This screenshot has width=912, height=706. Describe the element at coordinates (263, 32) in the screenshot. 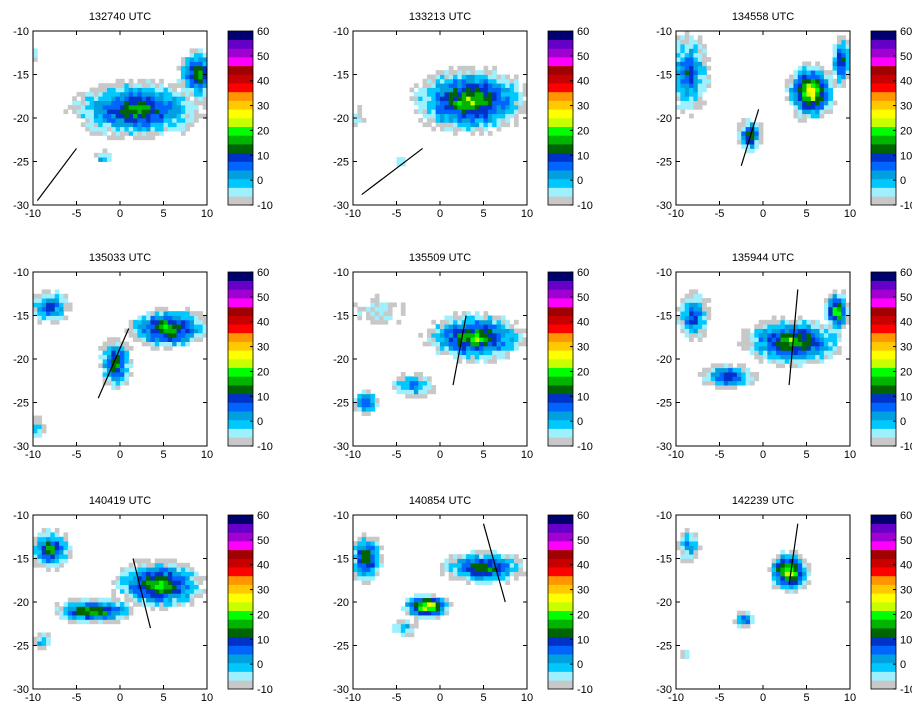

I see `colorbar-tick-label: 60` at that location.